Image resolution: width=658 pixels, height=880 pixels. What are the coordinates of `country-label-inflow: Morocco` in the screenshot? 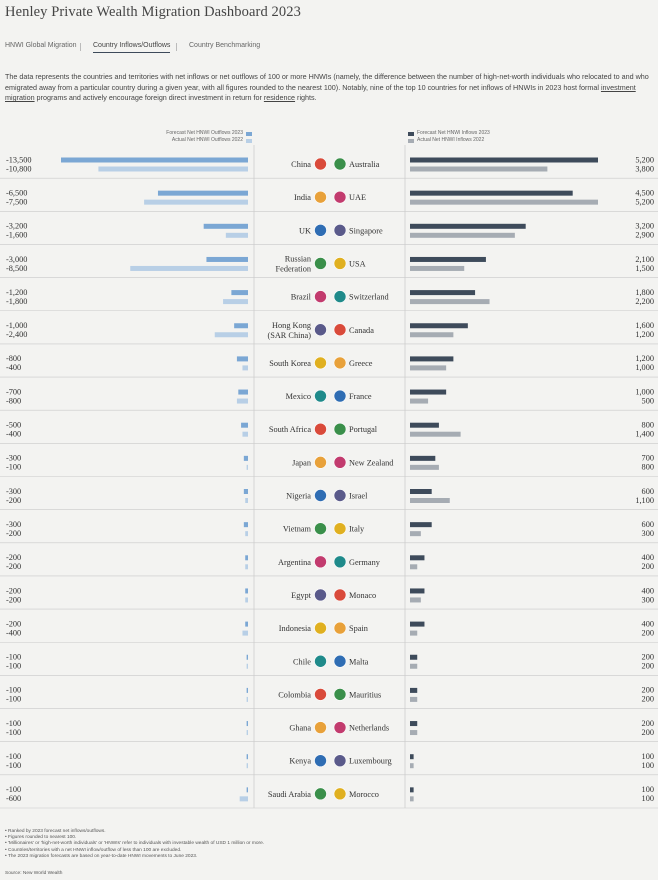 It's located at (364, 794).